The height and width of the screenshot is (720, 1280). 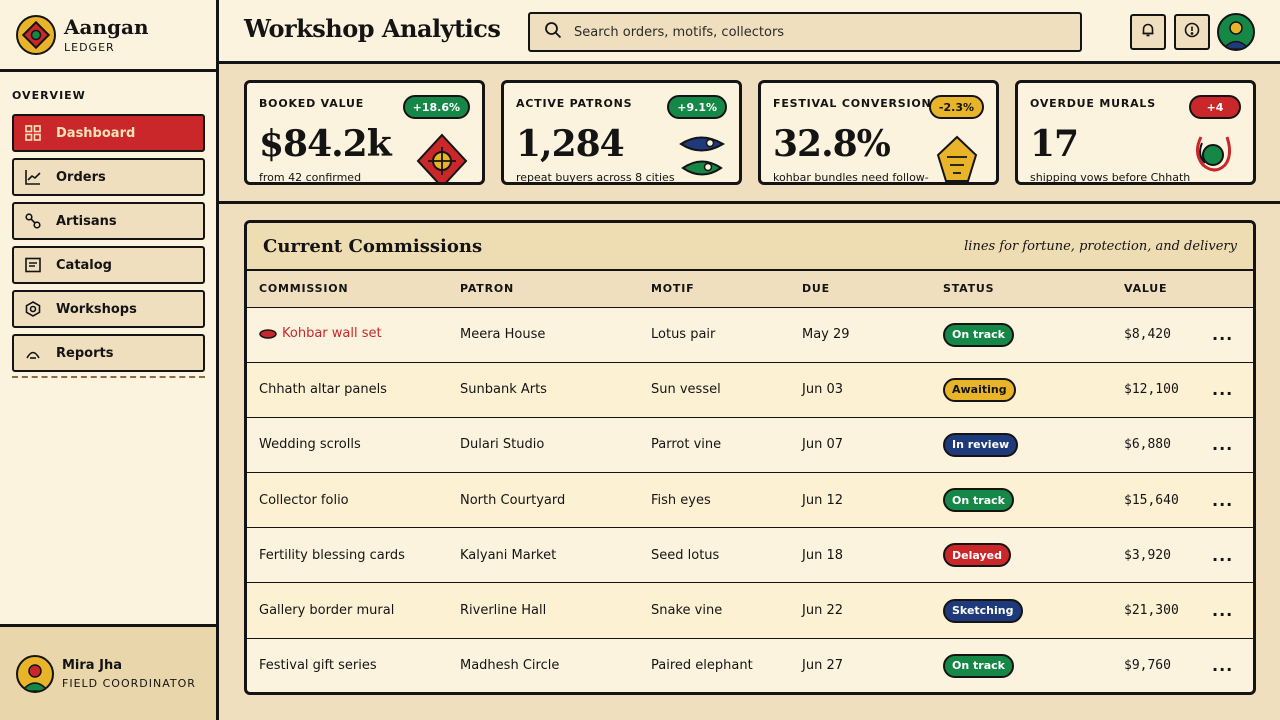 I want to click on kpi-label: ACTIVE PATRONS, so click(x=574, y=103).